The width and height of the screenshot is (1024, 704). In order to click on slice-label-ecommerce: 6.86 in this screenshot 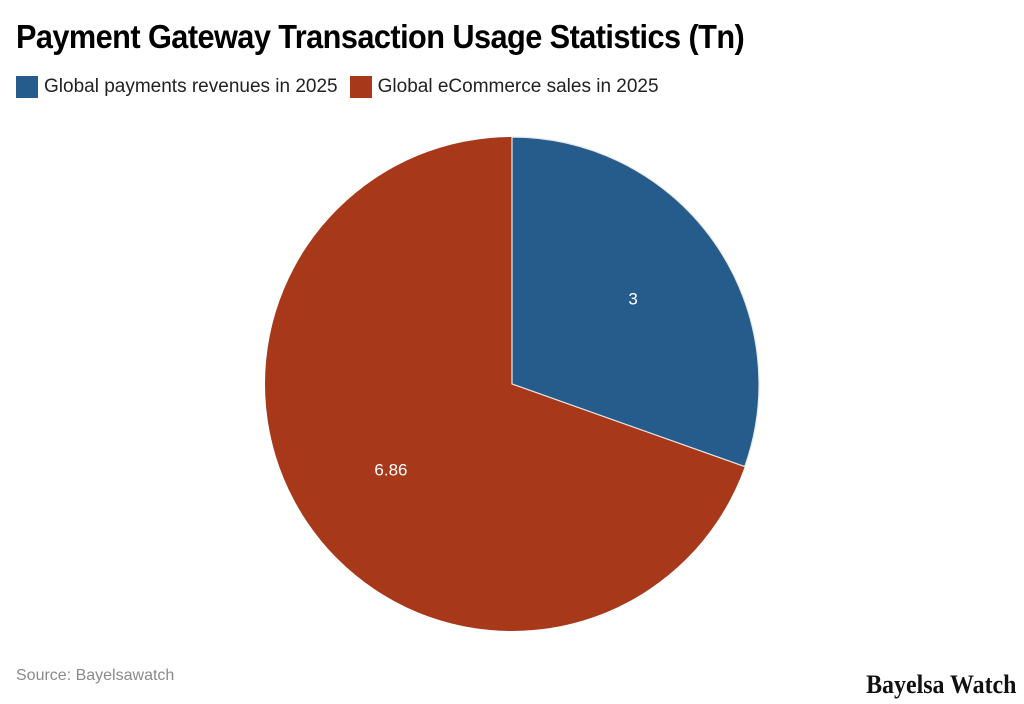, I will do `click(390, 469)`.